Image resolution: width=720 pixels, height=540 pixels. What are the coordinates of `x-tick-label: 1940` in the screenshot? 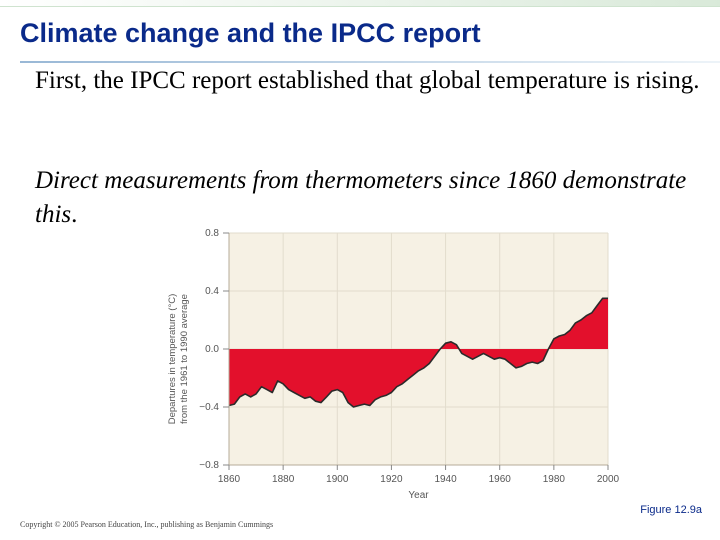 It's located at (445, 479).